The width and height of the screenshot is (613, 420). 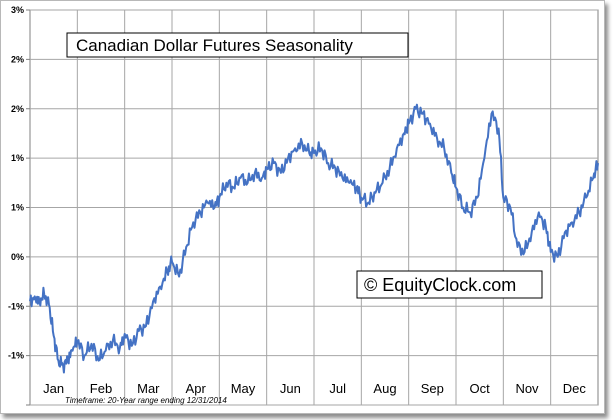 I want to click on y-tick-label: 3%, so click(x=17, y=10).